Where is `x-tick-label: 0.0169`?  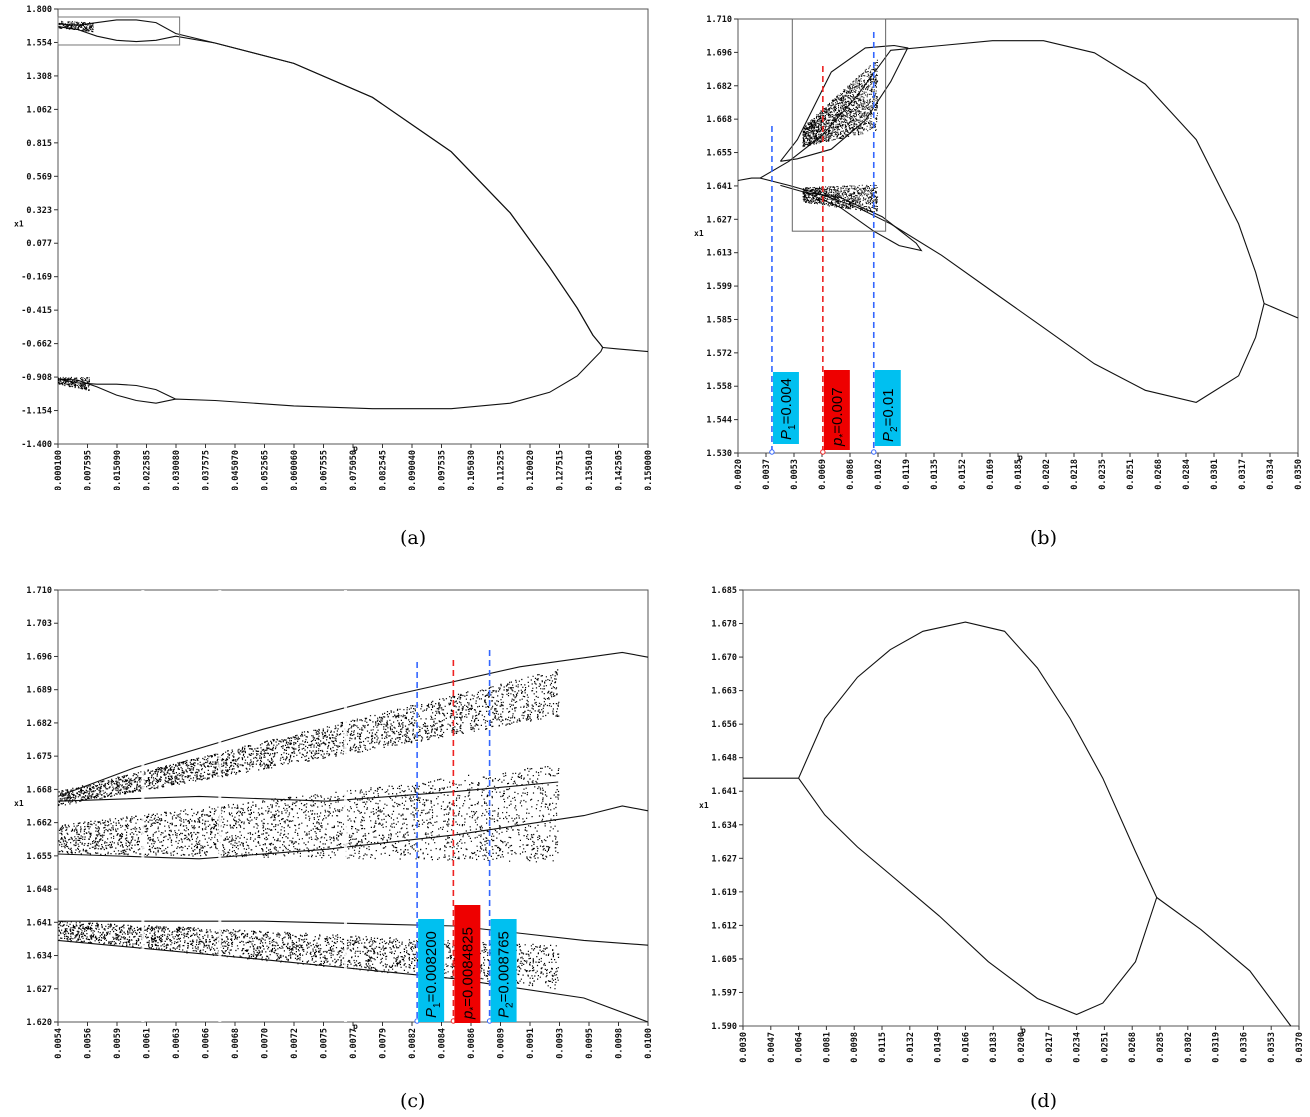 x-tick-label: 0.0169 is located at coordinates (991, 474).